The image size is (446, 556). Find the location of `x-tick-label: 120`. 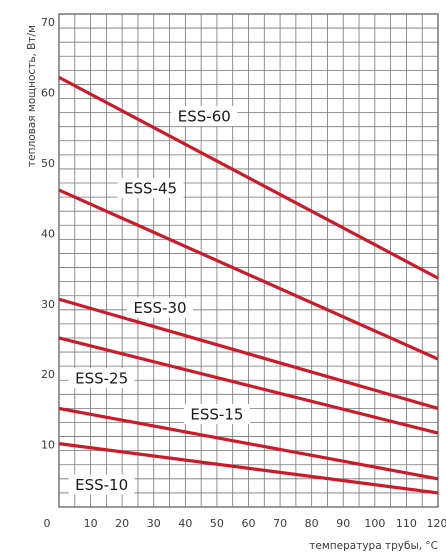

x-tick-label: 120 is located at coordinates (436, 523).